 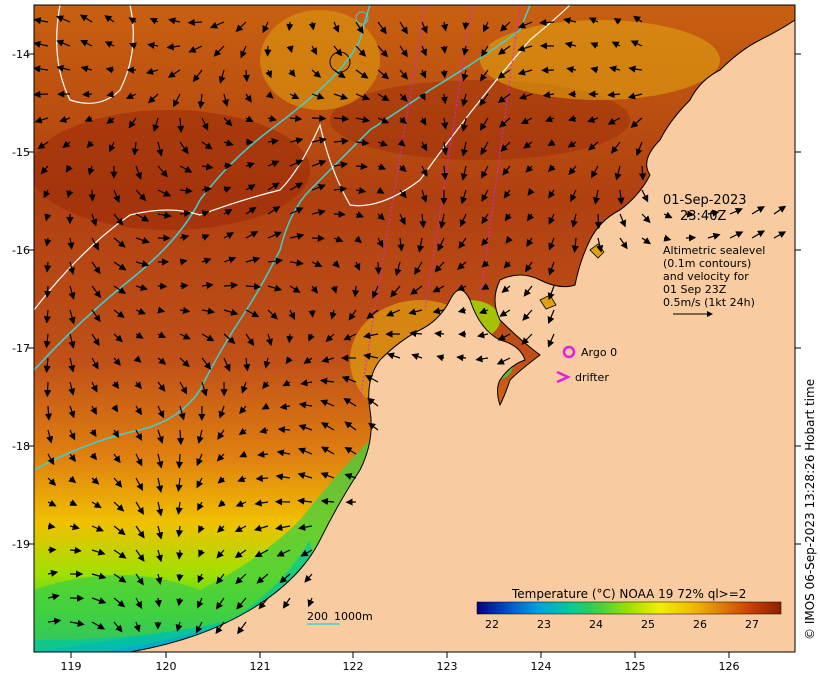 I want to click on timestamp-time: 23:40Z, so click(x=703, y=216).